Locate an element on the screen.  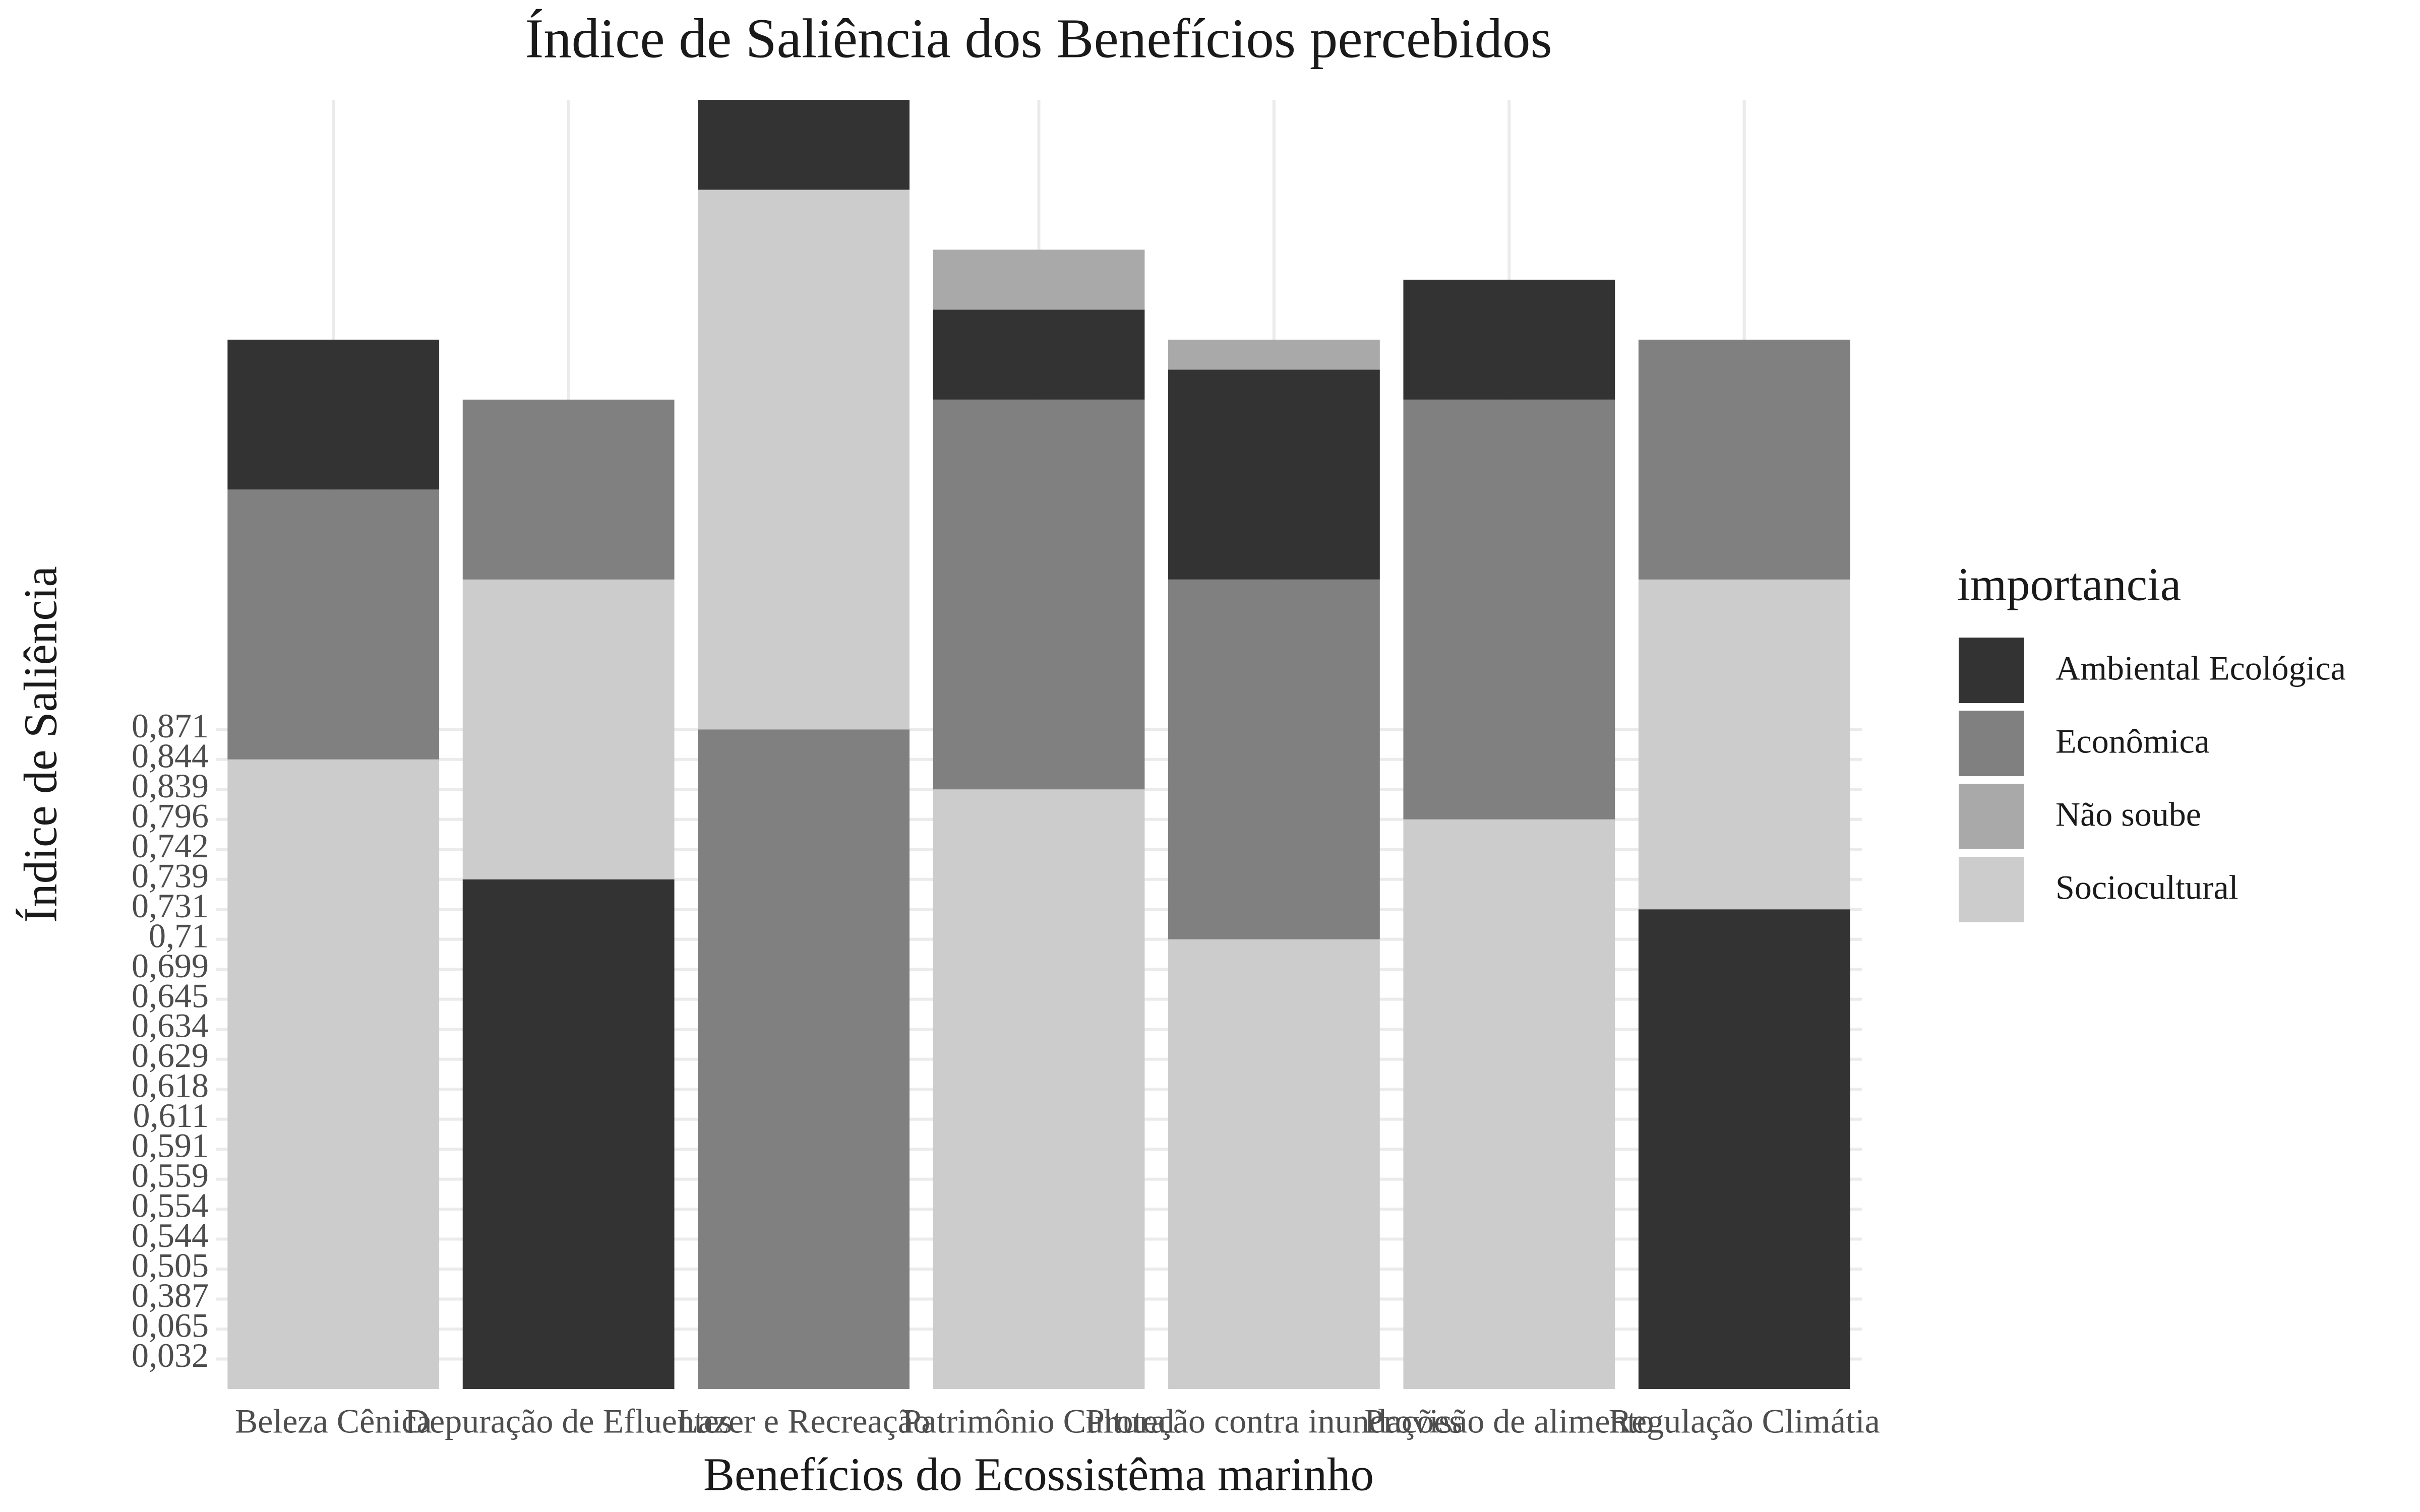
y-tick-label: 0,505 is located at coordinates (170, 1265).